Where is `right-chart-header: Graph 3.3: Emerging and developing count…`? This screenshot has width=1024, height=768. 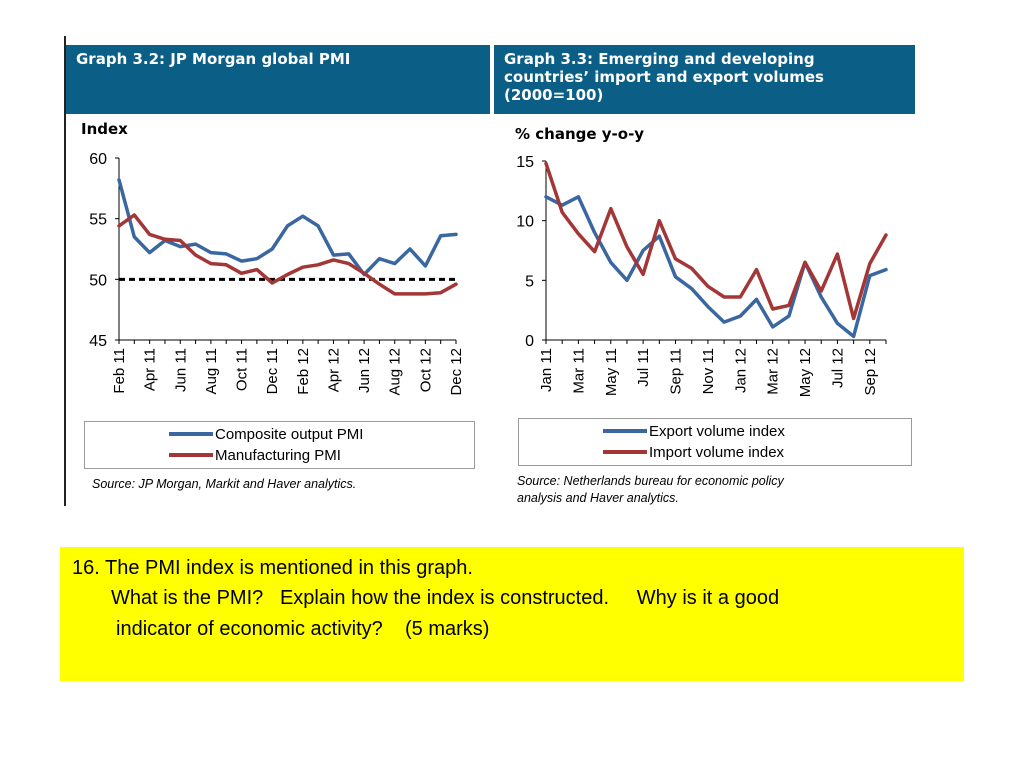 right-chart-header: Graph 3.3: Emerging and developing count… is located at coordinates (704, 79).